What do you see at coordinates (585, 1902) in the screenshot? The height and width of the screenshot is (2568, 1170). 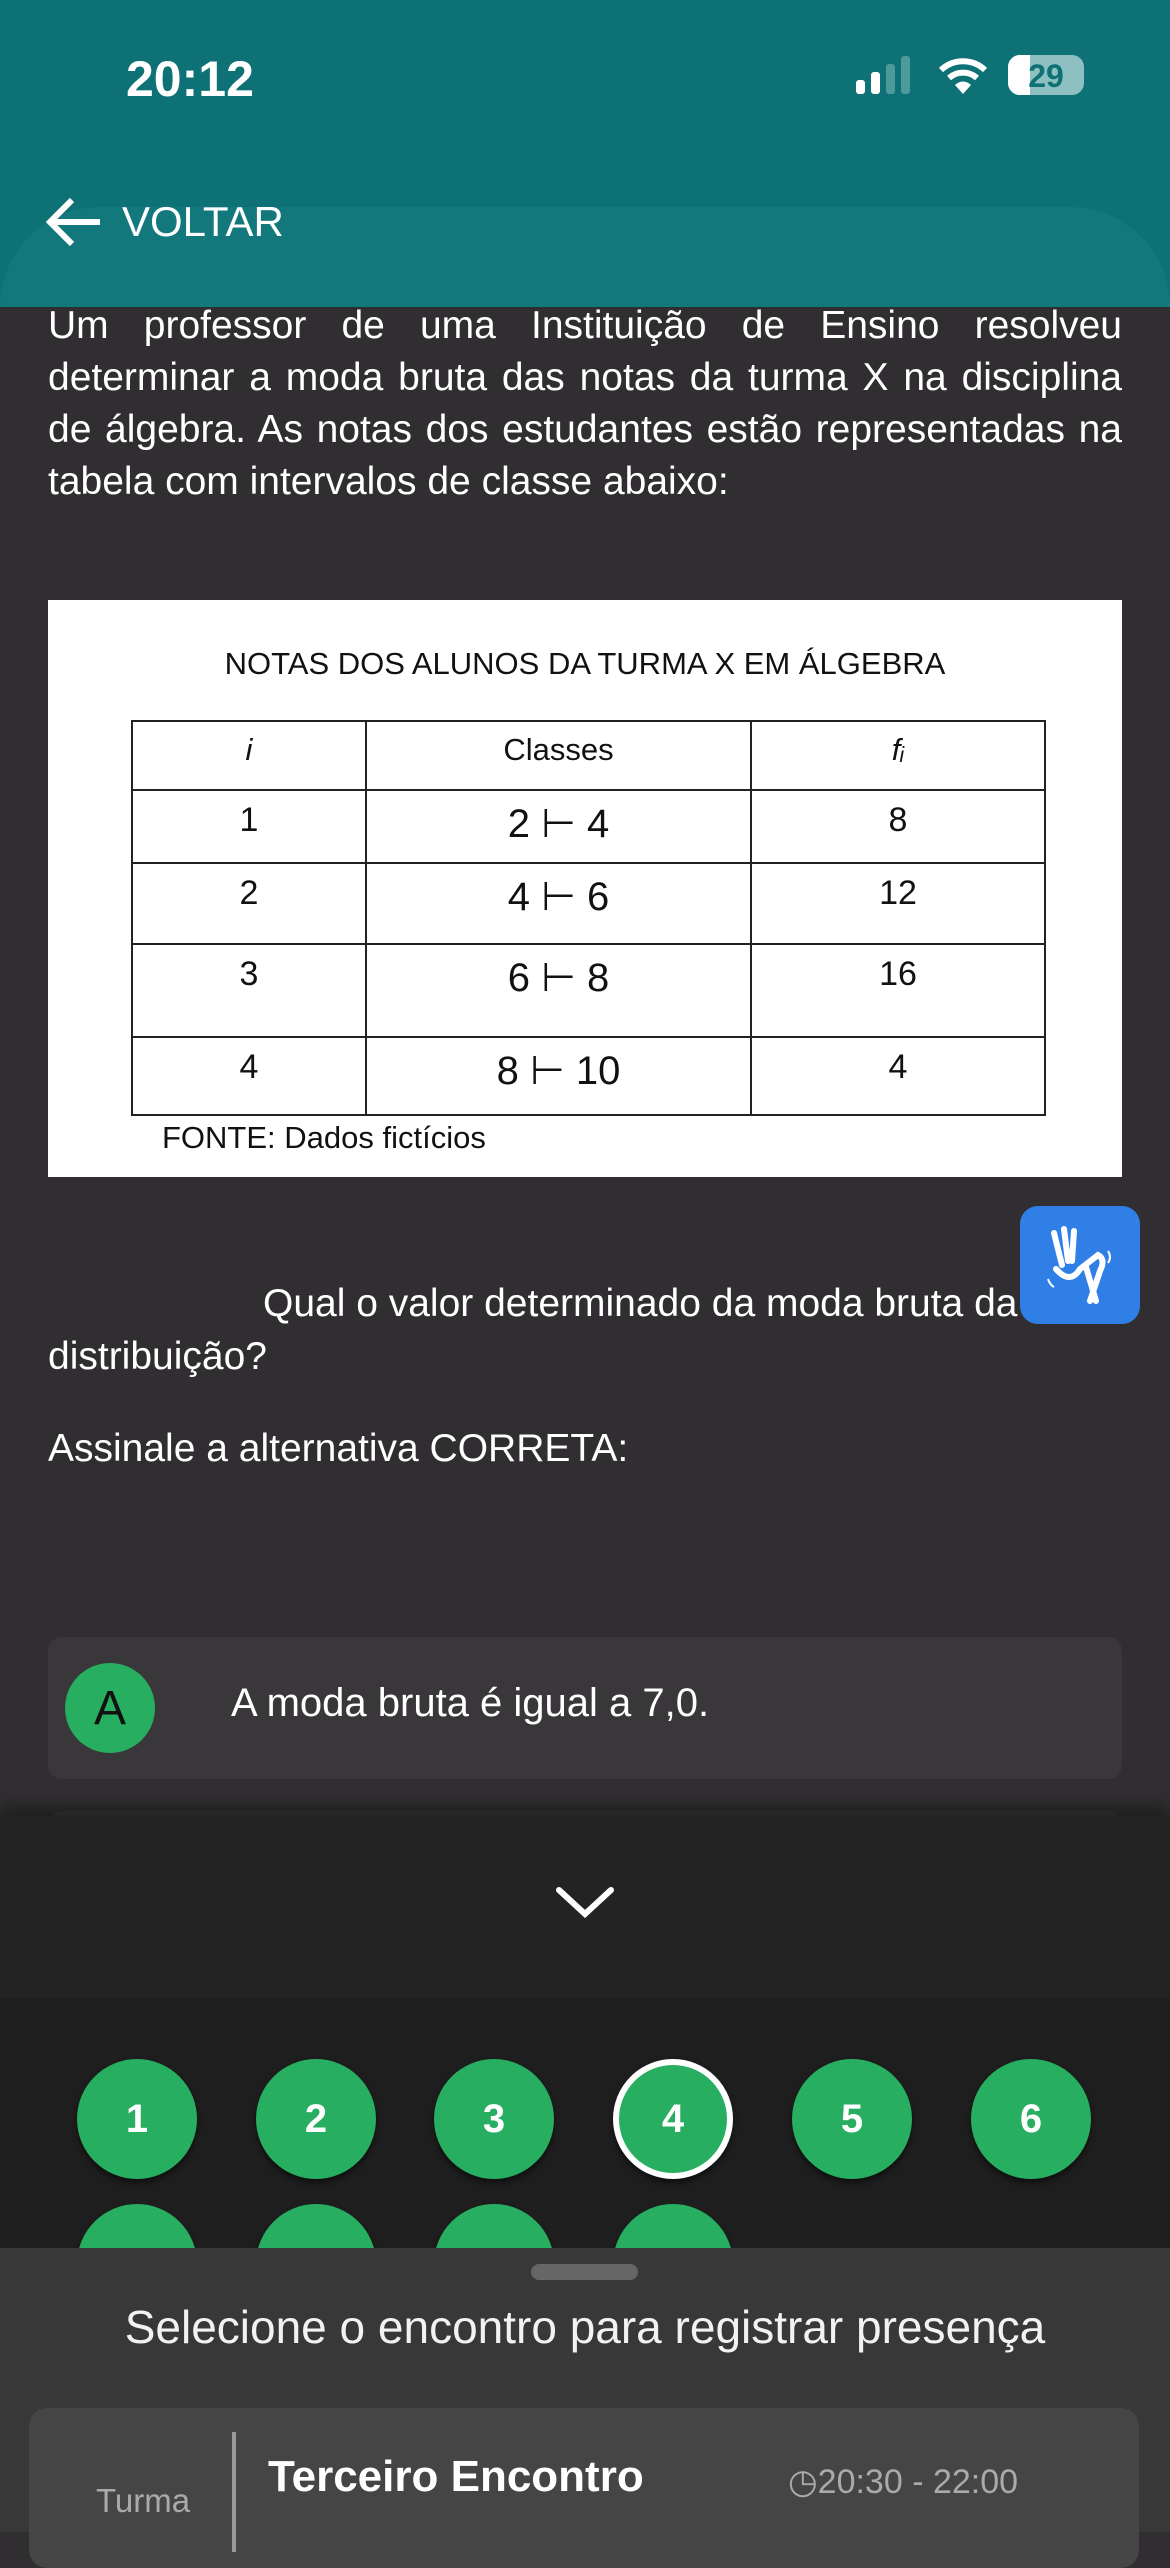 I see `chevron-down-icon` at bounding box center [585, 1902].